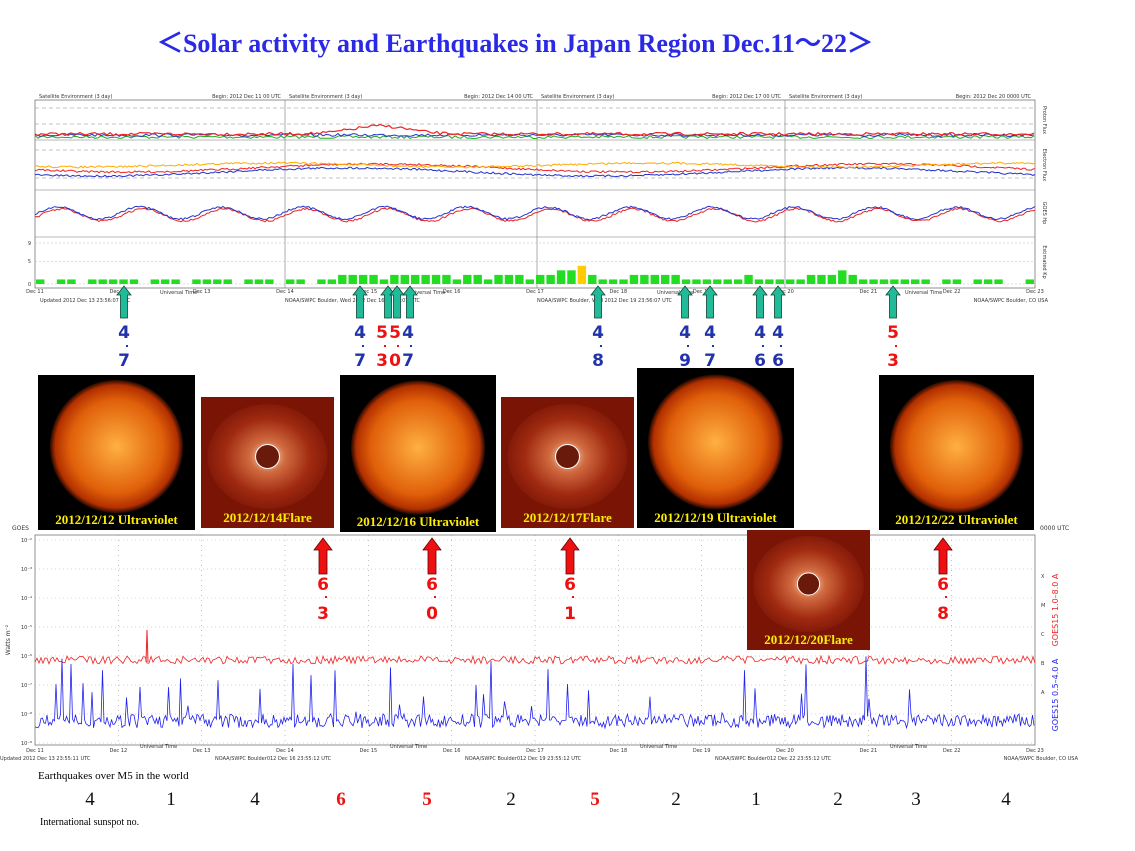 This screenshot has height=851, width=1135. What do you see at coordinates (89, 822) in the screenshot?
I see `sunspot-label: International sunspot no.` at bounding box center [89, 822].